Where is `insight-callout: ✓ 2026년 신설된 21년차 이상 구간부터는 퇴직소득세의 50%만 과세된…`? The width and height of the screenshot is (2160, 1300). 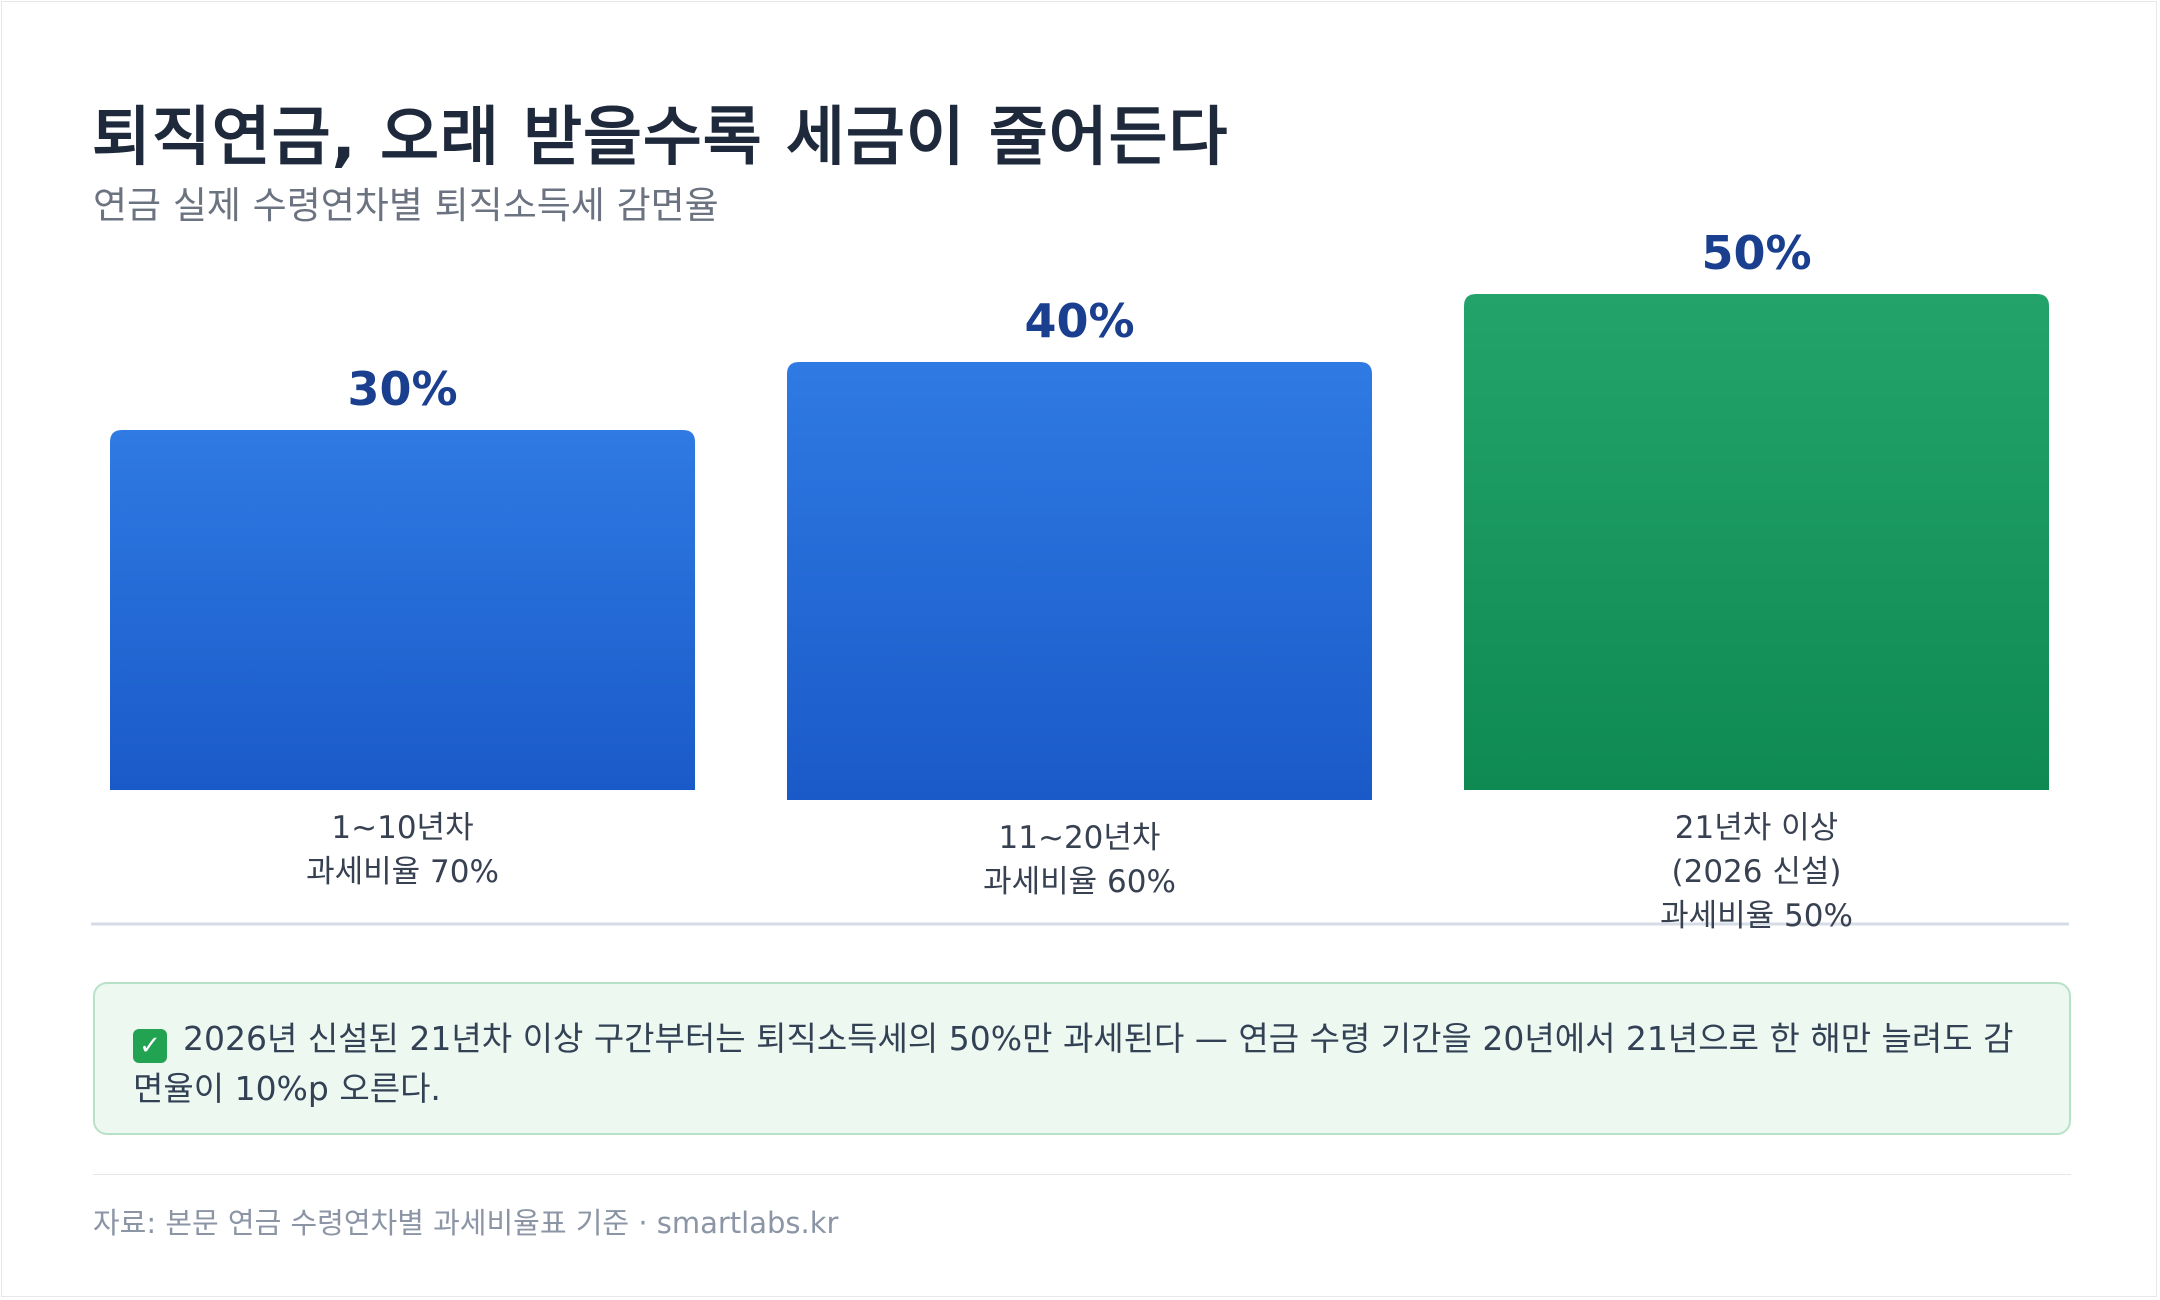 insight-callout: ✓ 2026년 신설된 21년차 이상 구간부터는 퇴직소득세의 50%만 과세된… is located at coordinates (1082, 1058).